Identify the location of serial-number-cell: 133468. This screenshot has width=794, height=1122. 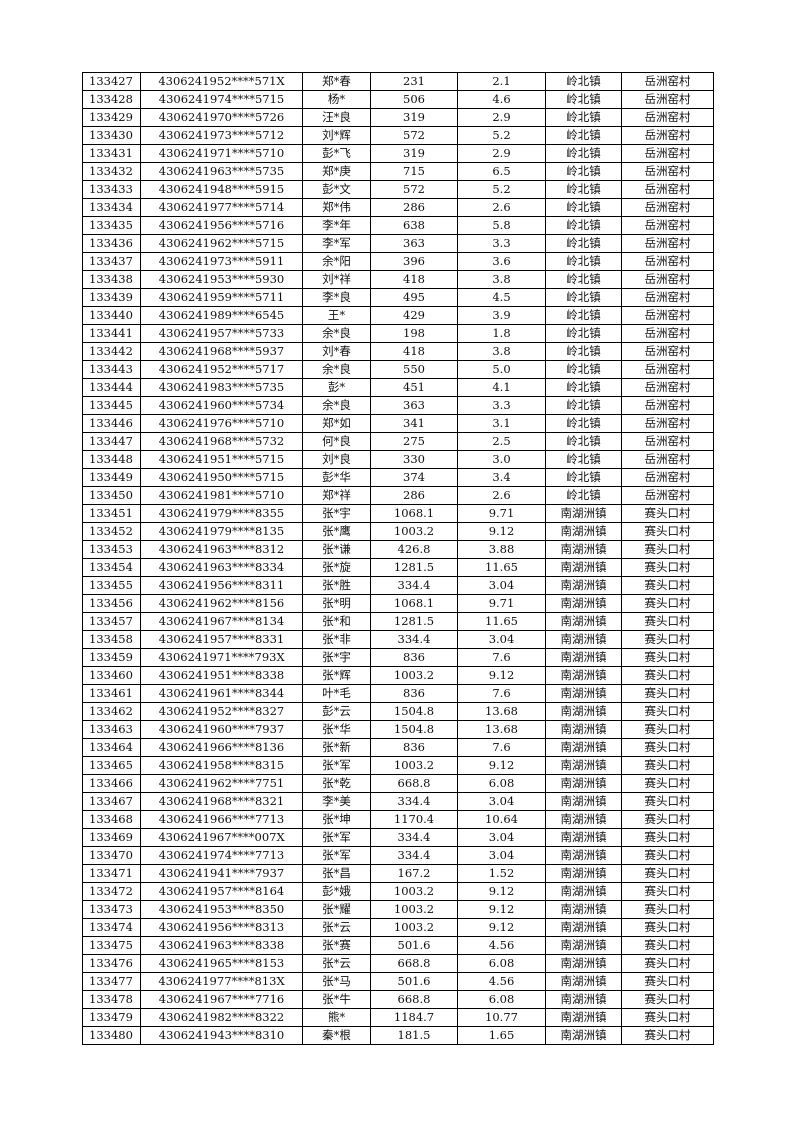
(111, 819).